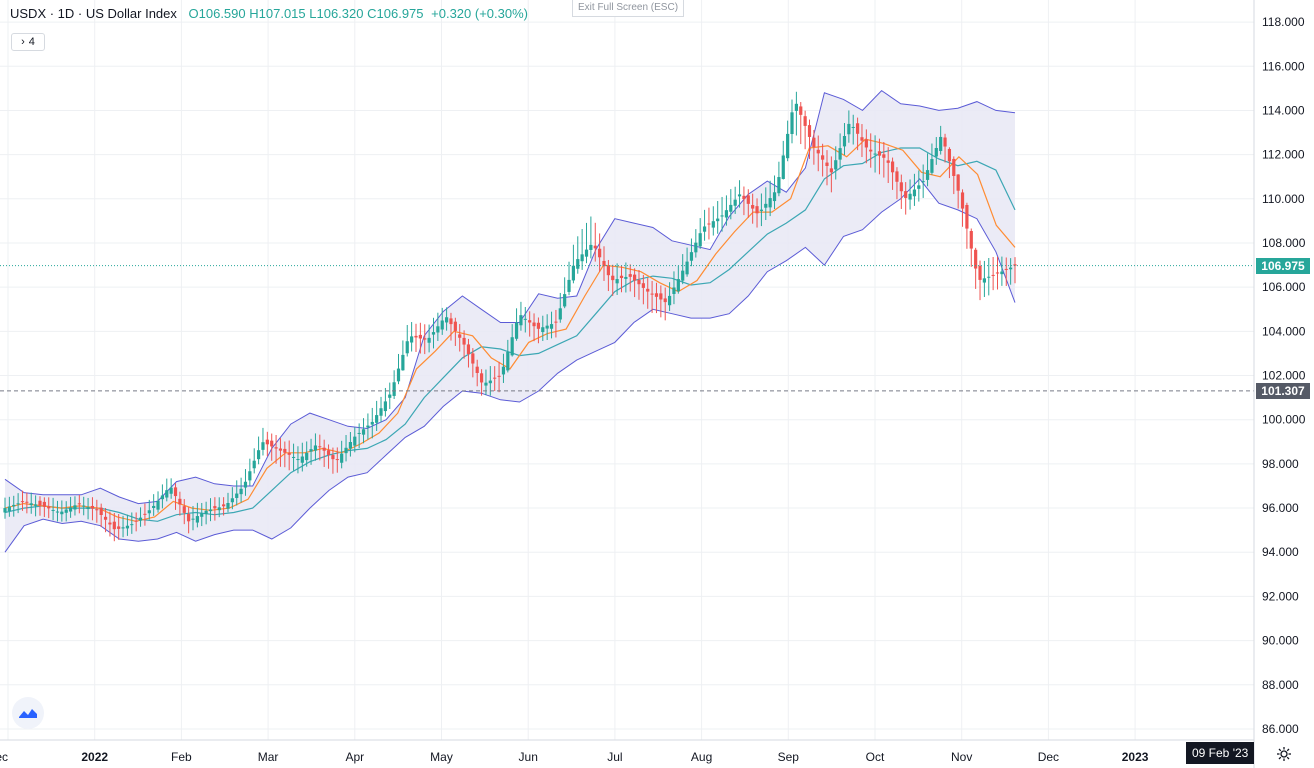 Image resolution: width=1314 pixels, height=768 pixels. I want to click on gear-icon, so click(1284, 754).